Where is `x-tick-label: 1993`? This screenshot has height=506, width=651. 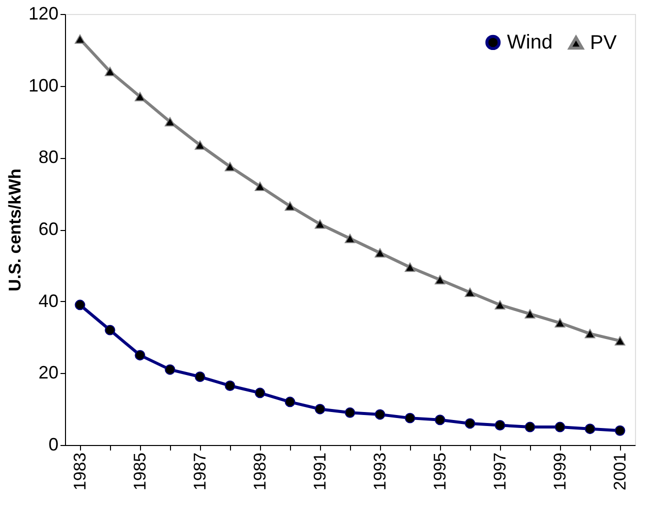 x-tick-label: 1993 is located at coordinates (380, 471).